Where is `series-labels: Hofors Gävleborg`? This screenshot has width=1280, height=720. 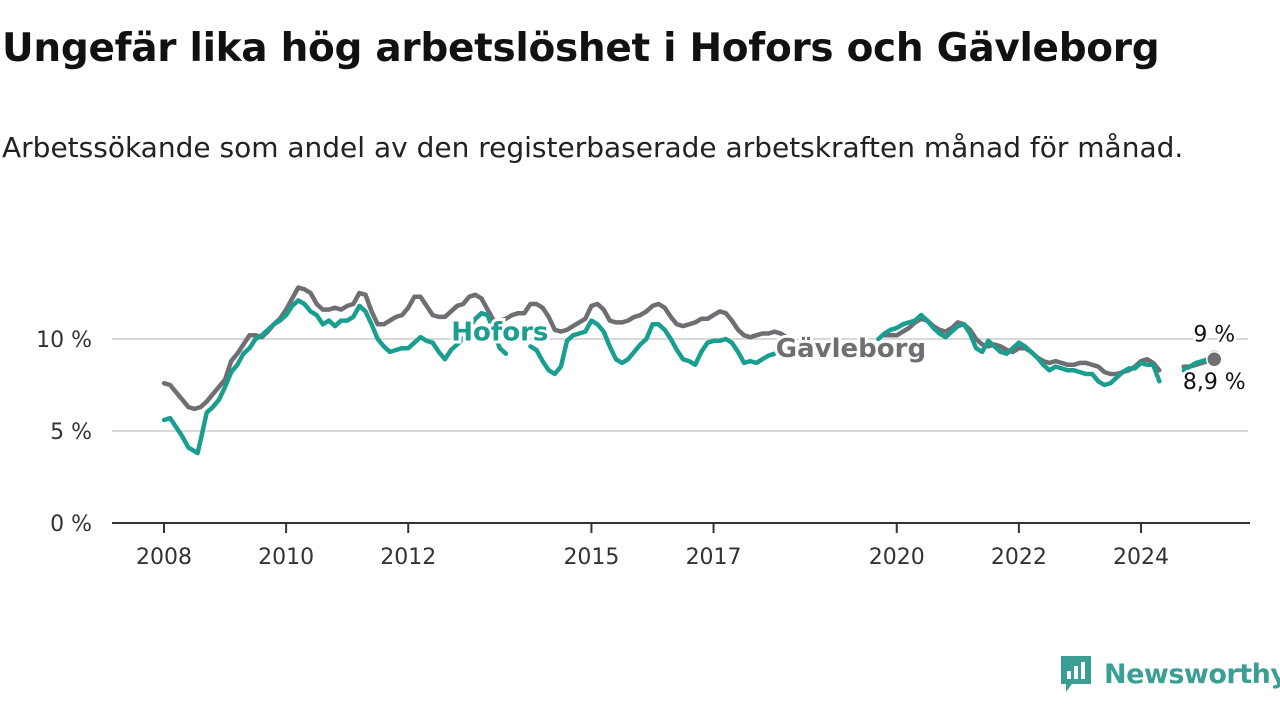 series-labels: Hofors Gävleborg is located at coordinates (688, 341).